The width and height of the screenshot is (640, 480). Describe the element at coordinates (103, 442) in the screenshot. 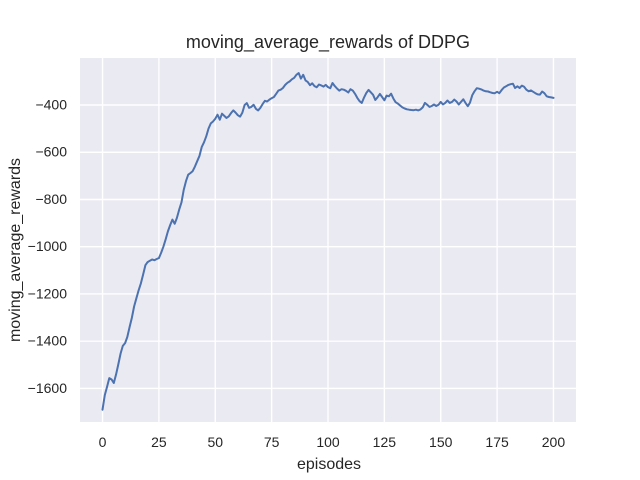

I see `x-tick-label: 0` at that location.